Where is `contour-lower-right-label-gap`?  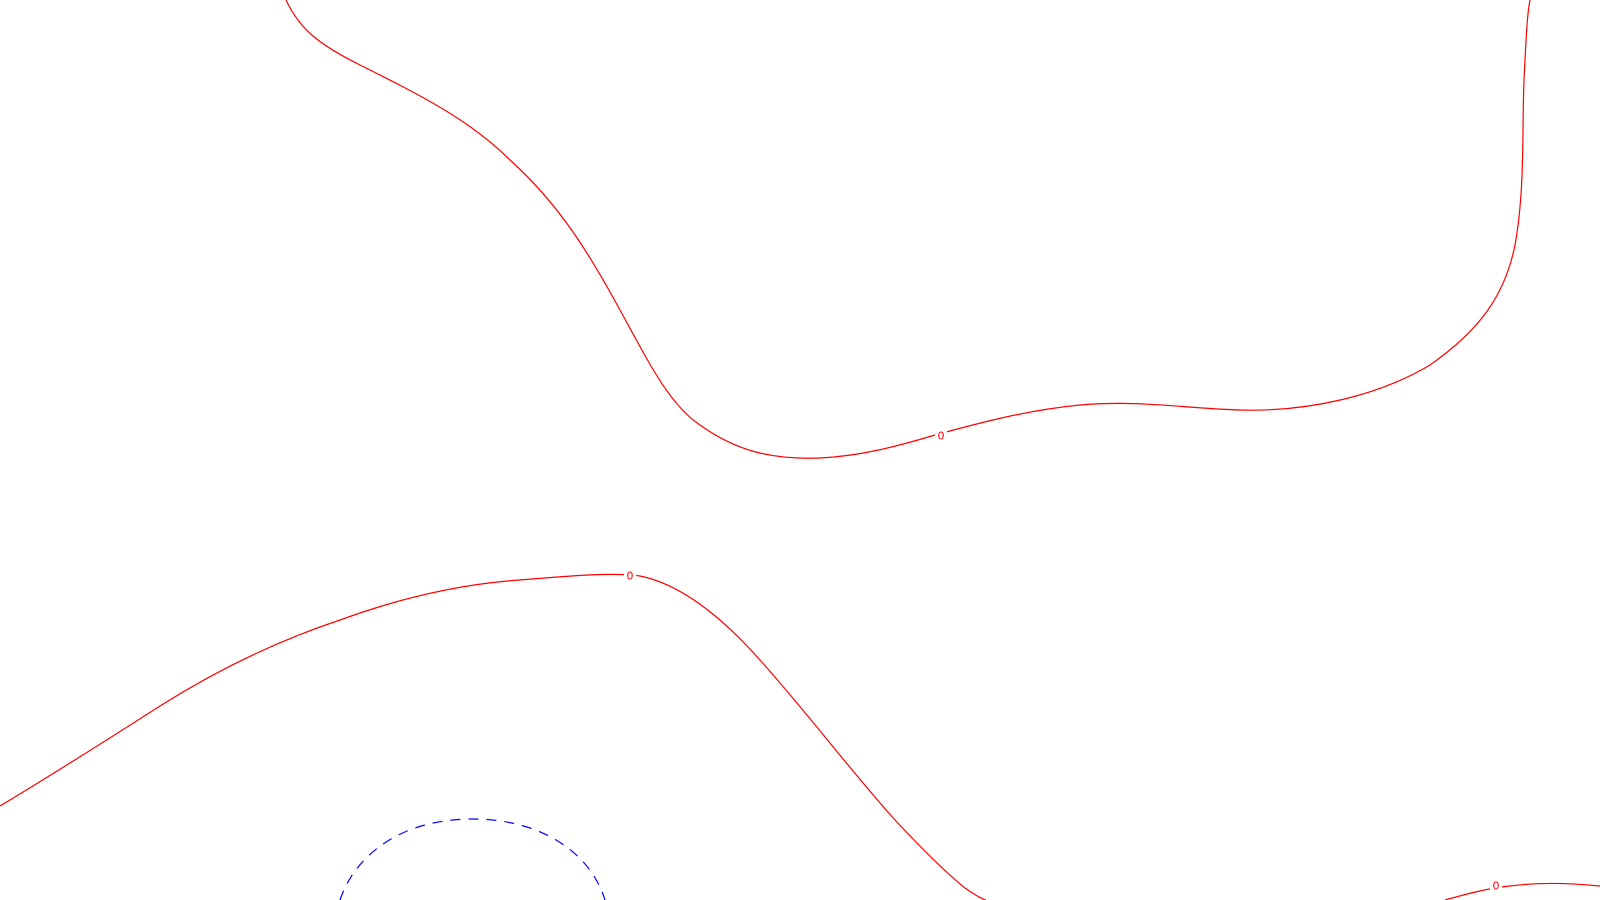 contour-lower-right-label-gap is located at coordinates (1496, 886).